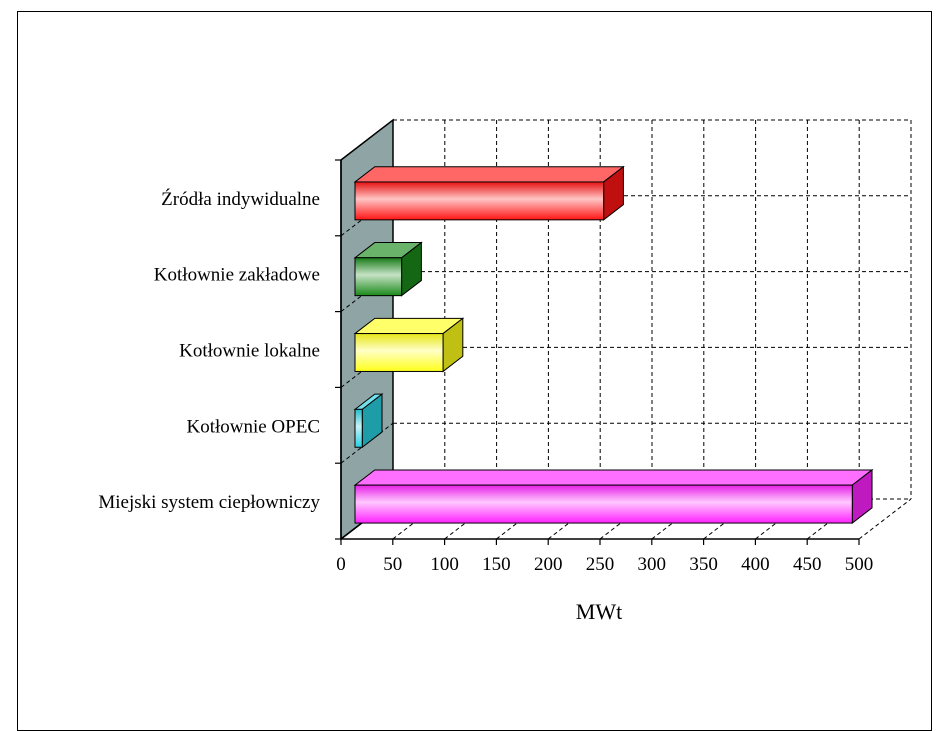  I want to click on category-label: Źródła indywidualne, so click(240, 199).